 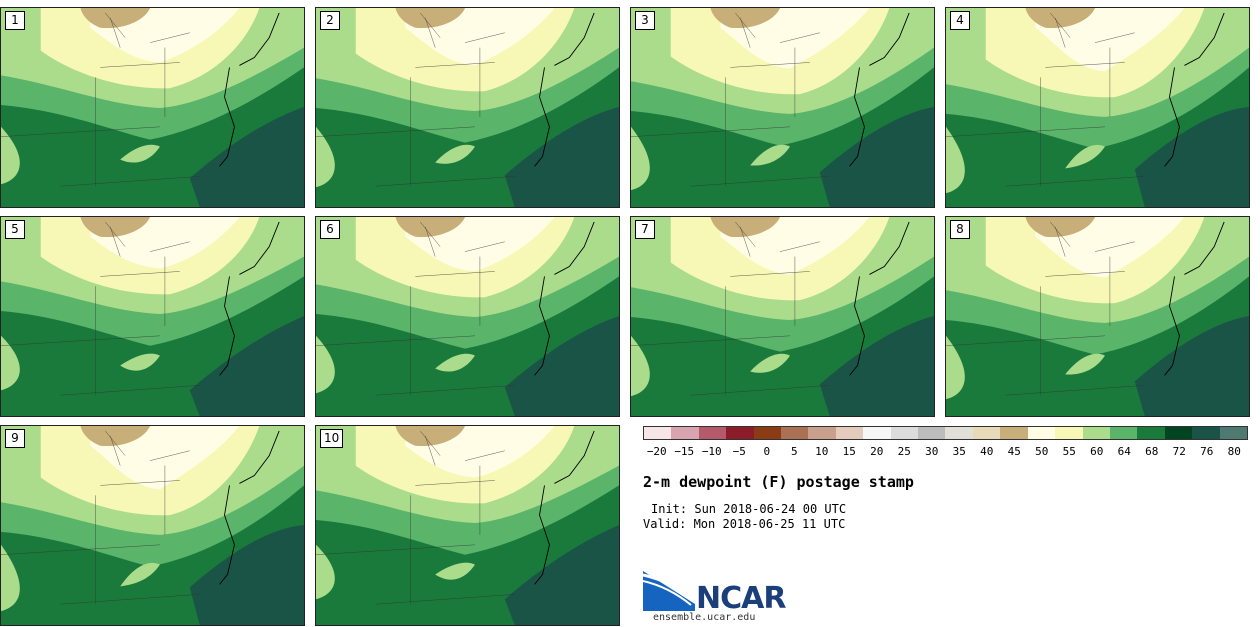 I want to click on member-number-label: 4, so click(x=960, y=20).